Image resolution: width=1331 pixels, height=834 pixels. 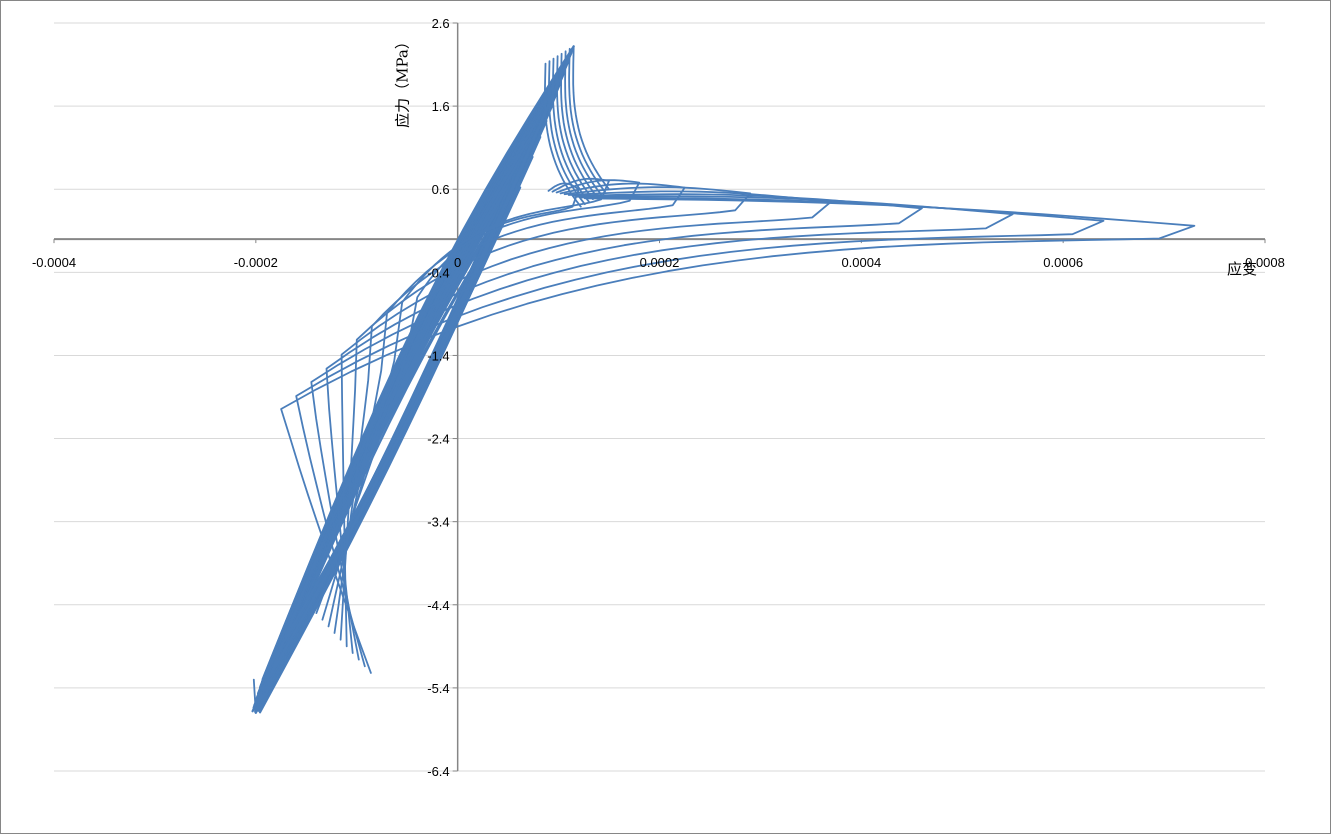 What do you see at coordinates (441, 189) in the screenshot?
I see `y-tick-label-2: 0.6` at bounding box center [441, 189].